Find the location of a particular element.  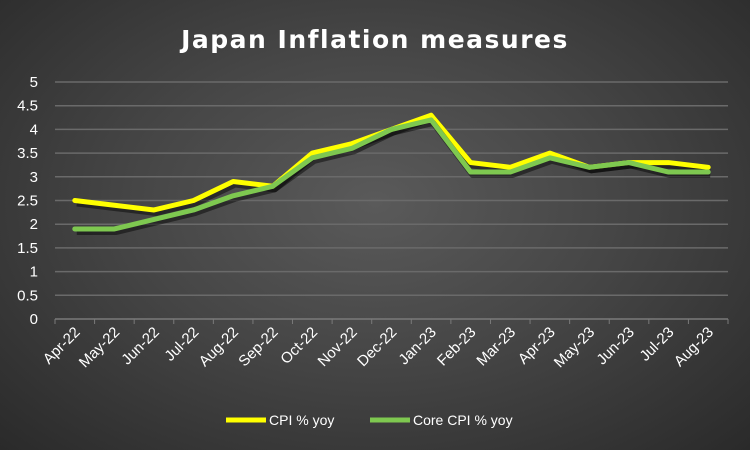

x-tick-label: Jan-23 is located at coordinates (417, 346).